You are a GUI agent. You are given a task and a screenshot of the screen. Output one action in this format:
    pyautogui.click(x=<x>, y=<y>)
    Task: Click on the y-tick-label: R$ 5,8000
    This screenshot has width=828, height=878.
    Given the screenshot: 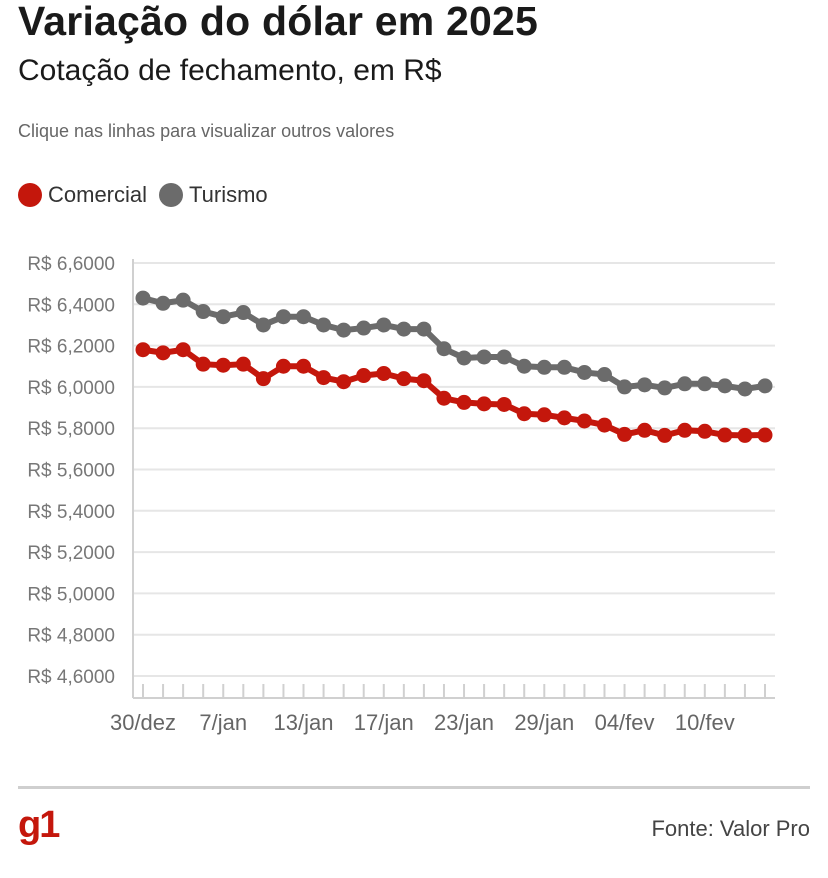 What is the action you would take?
    pyautogui.click(x=71, y=429)
    